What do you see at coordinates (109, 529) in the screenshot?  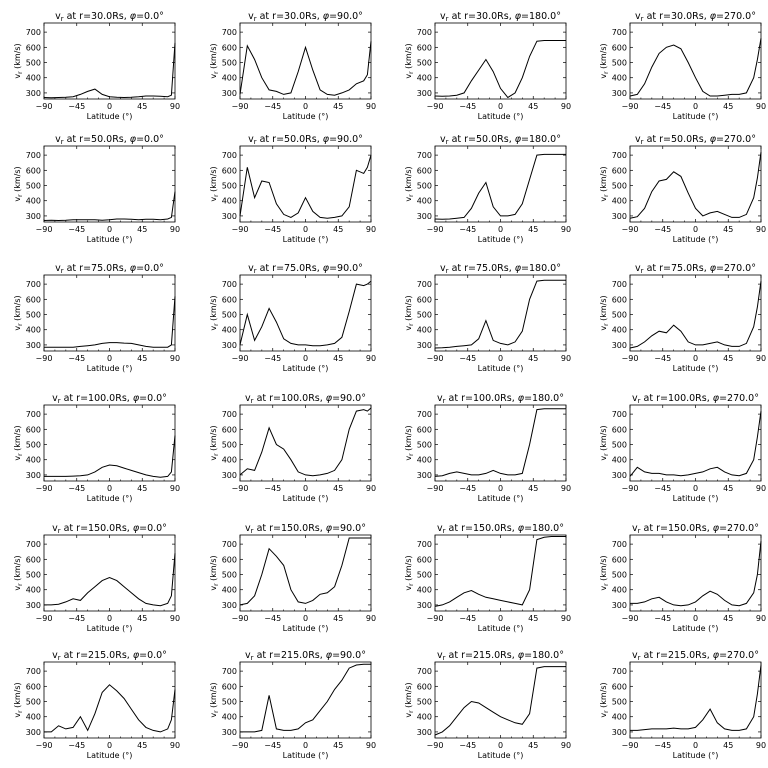 I see `panel-title: vr at r=150.0Rs, φ=0.0°` at bounding box center [109, 529].